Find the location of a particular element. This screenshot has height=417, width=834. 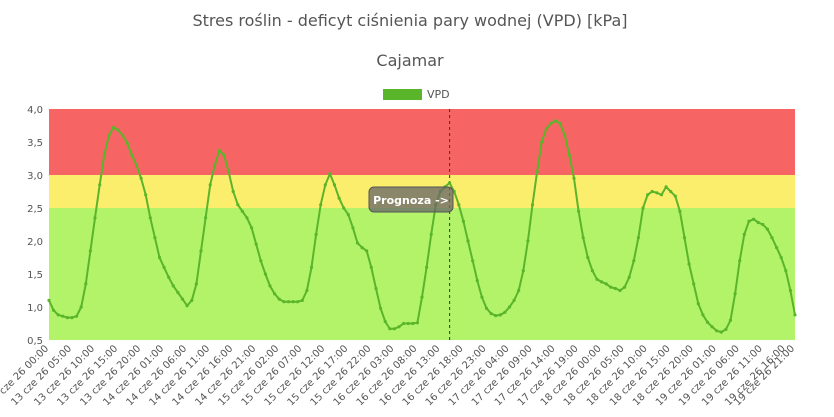

y-tick-label: 4,0 is located at coordinates (35, 110).